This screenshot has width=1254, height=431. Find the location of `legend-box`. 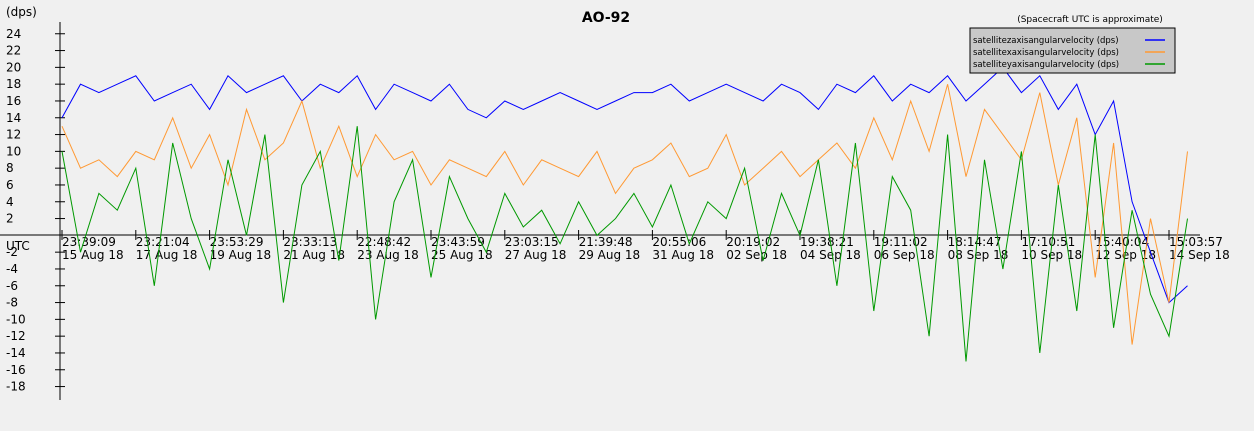

legend-box is located at coordinates (1072, 50).